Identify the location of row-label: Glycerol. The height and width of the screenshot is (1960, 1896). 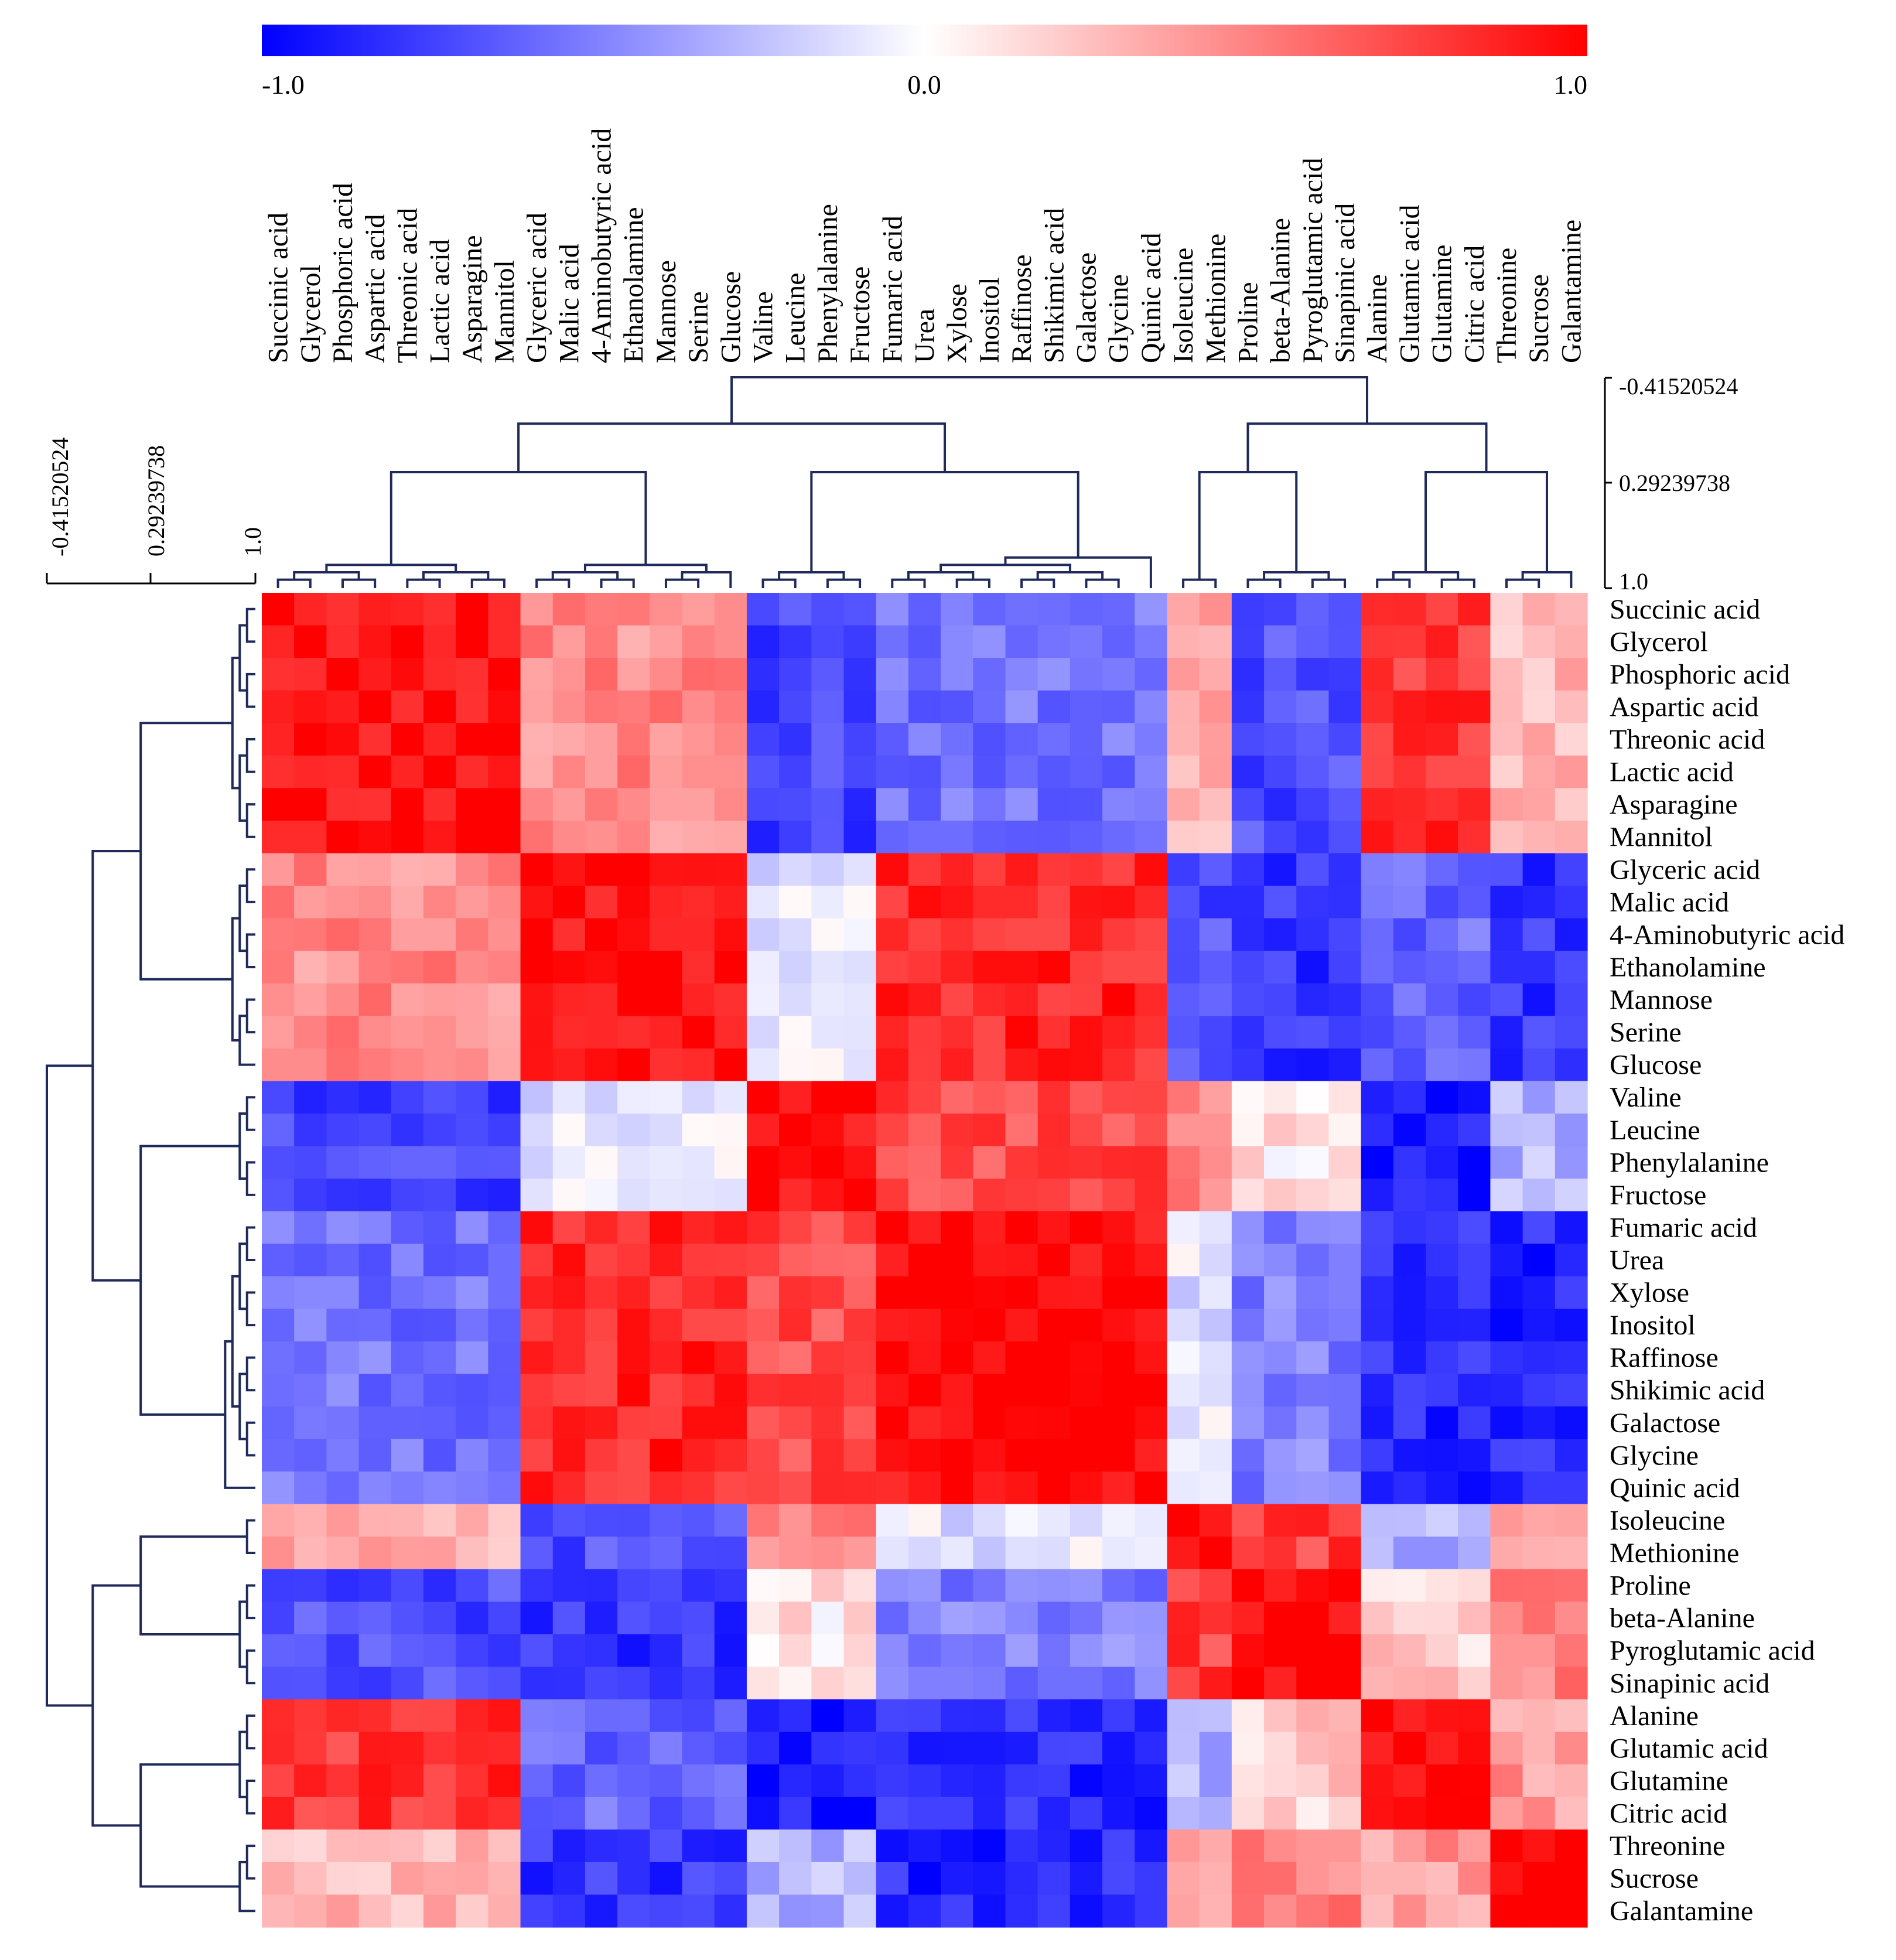
(1659, 641).